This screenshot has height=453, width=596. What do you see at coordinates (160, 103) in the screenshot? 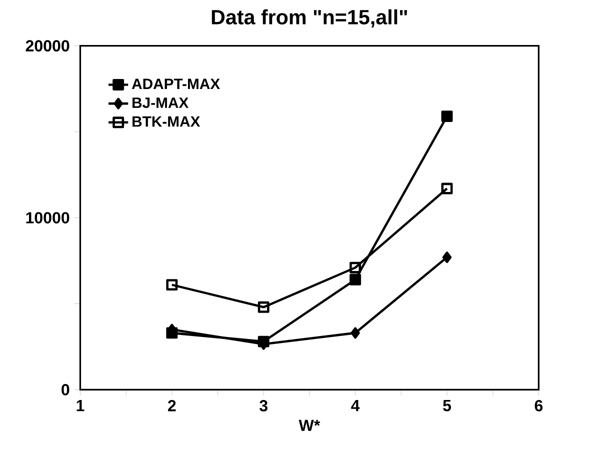
I see `legend-label: BJ-MAX` at bounding box center [160, 103].